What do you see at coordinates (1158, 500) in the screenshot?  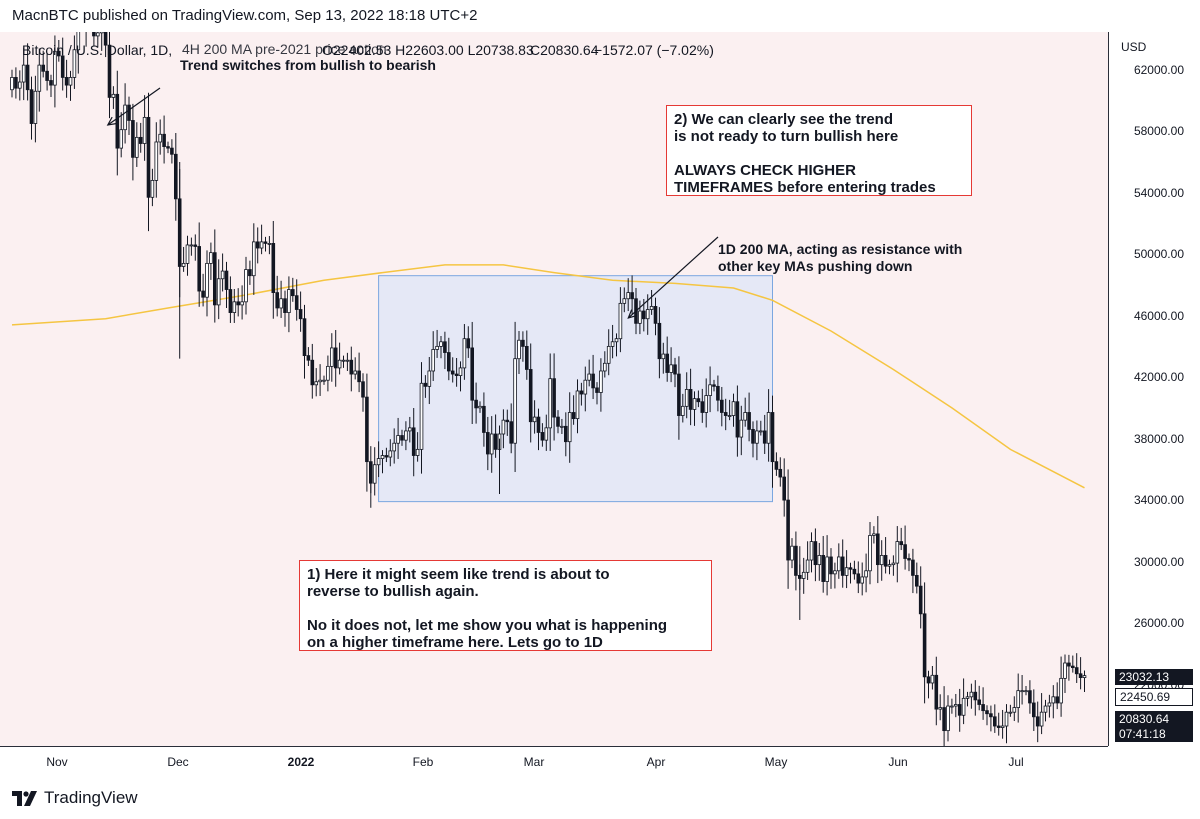 I see `price-tick-label: 34000.00` at bounding box center [1158, 500].